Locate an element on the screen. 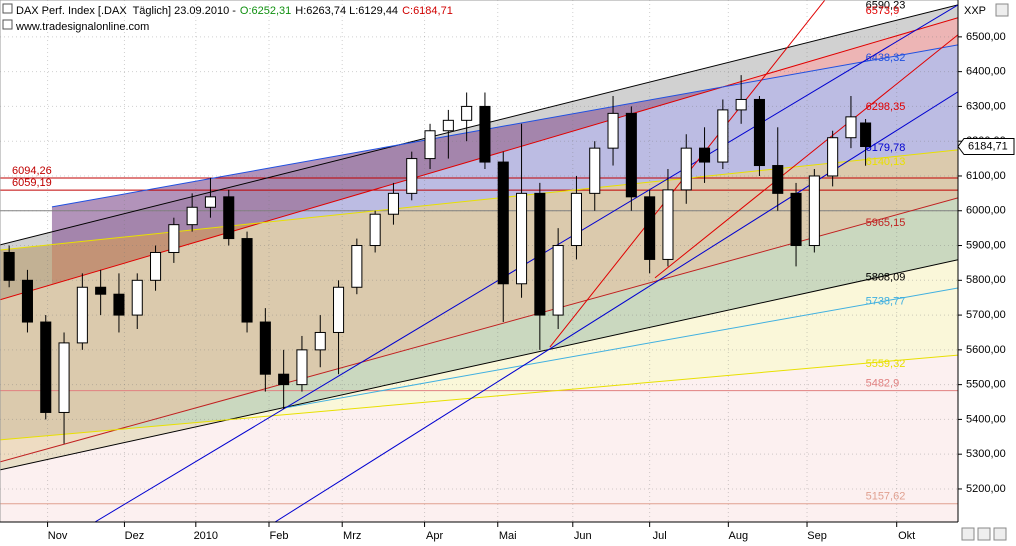  x-tick-label: Dez is located at coordinates (135, 536).